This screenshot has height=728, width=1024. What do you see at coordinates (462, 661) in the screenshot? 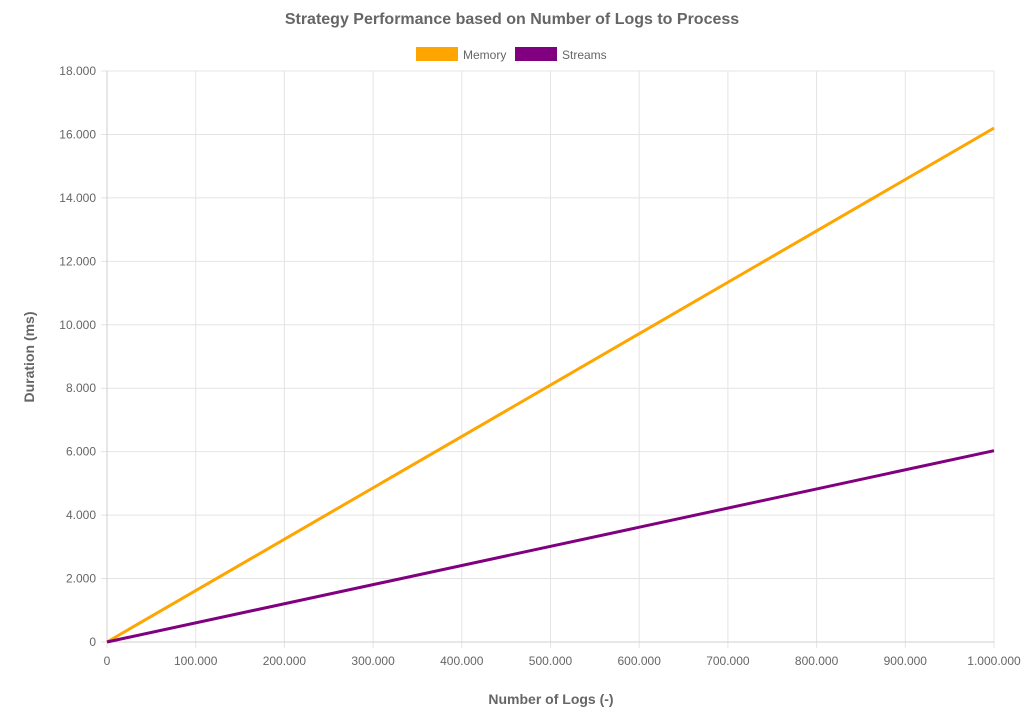
I see `x-tick-label: 400.000` at bounding box center [462, 661].